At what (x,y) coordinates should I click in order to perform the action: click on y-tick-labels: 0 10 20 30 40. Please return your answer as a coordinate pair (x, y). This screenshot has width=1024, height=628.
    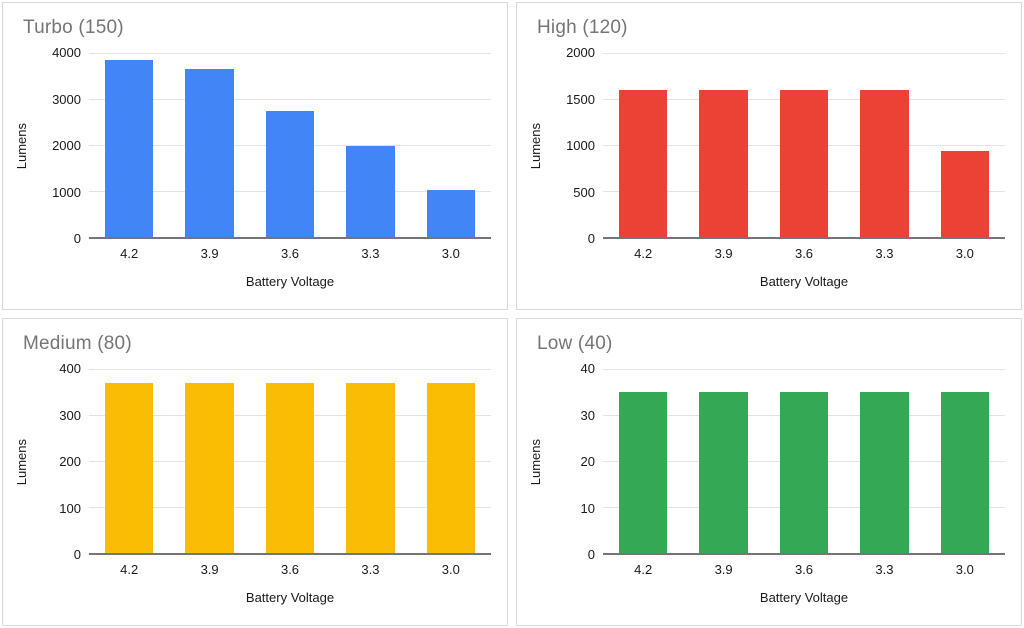
    Looking at the image, I should click on (574, 461).